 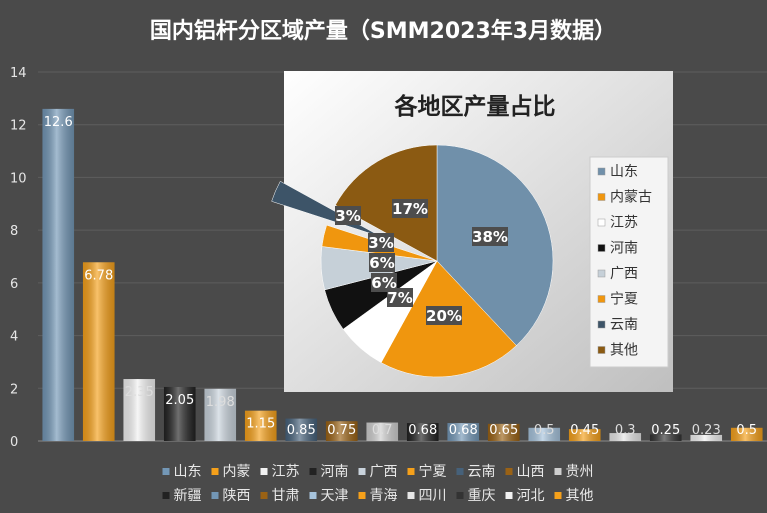 I want to click on legend-entry: 云南, so click(x=482, y=472).